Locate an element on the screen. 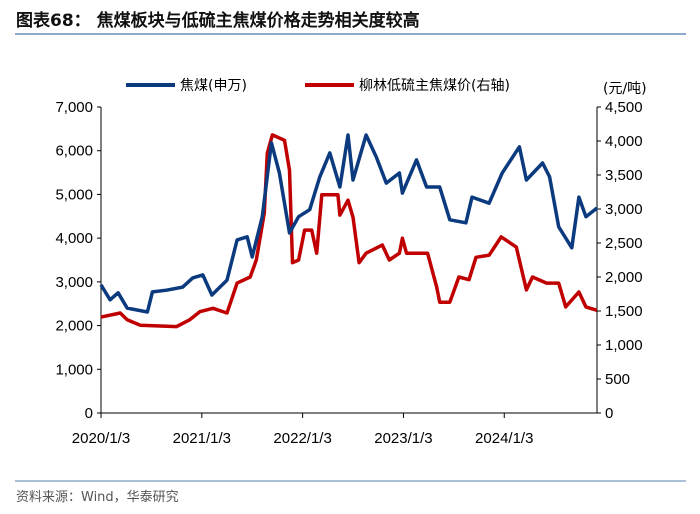 The height and width of the screenshot is (514, 700). right-axis-tick-label: 2,500 is located at coordinates (624, 243).